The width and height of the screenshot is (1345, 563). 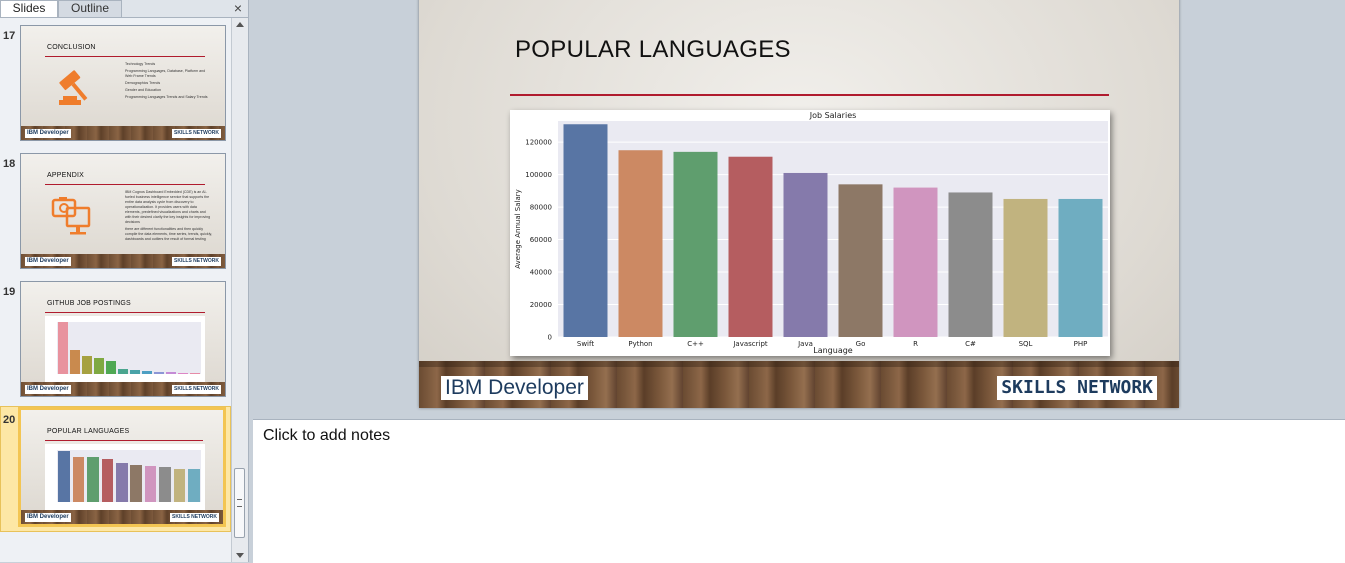 I want to click on y-tick-label: 80000, so click(x=541, y=208).